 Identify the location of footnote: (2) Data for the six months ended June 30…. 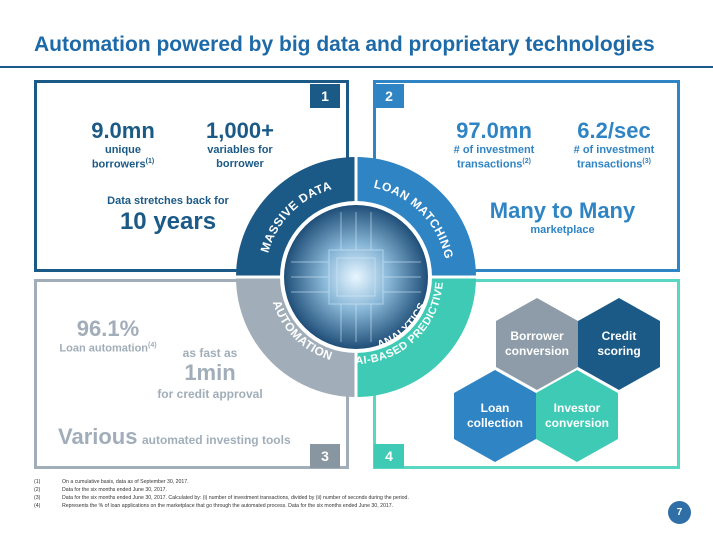
(100, 490).